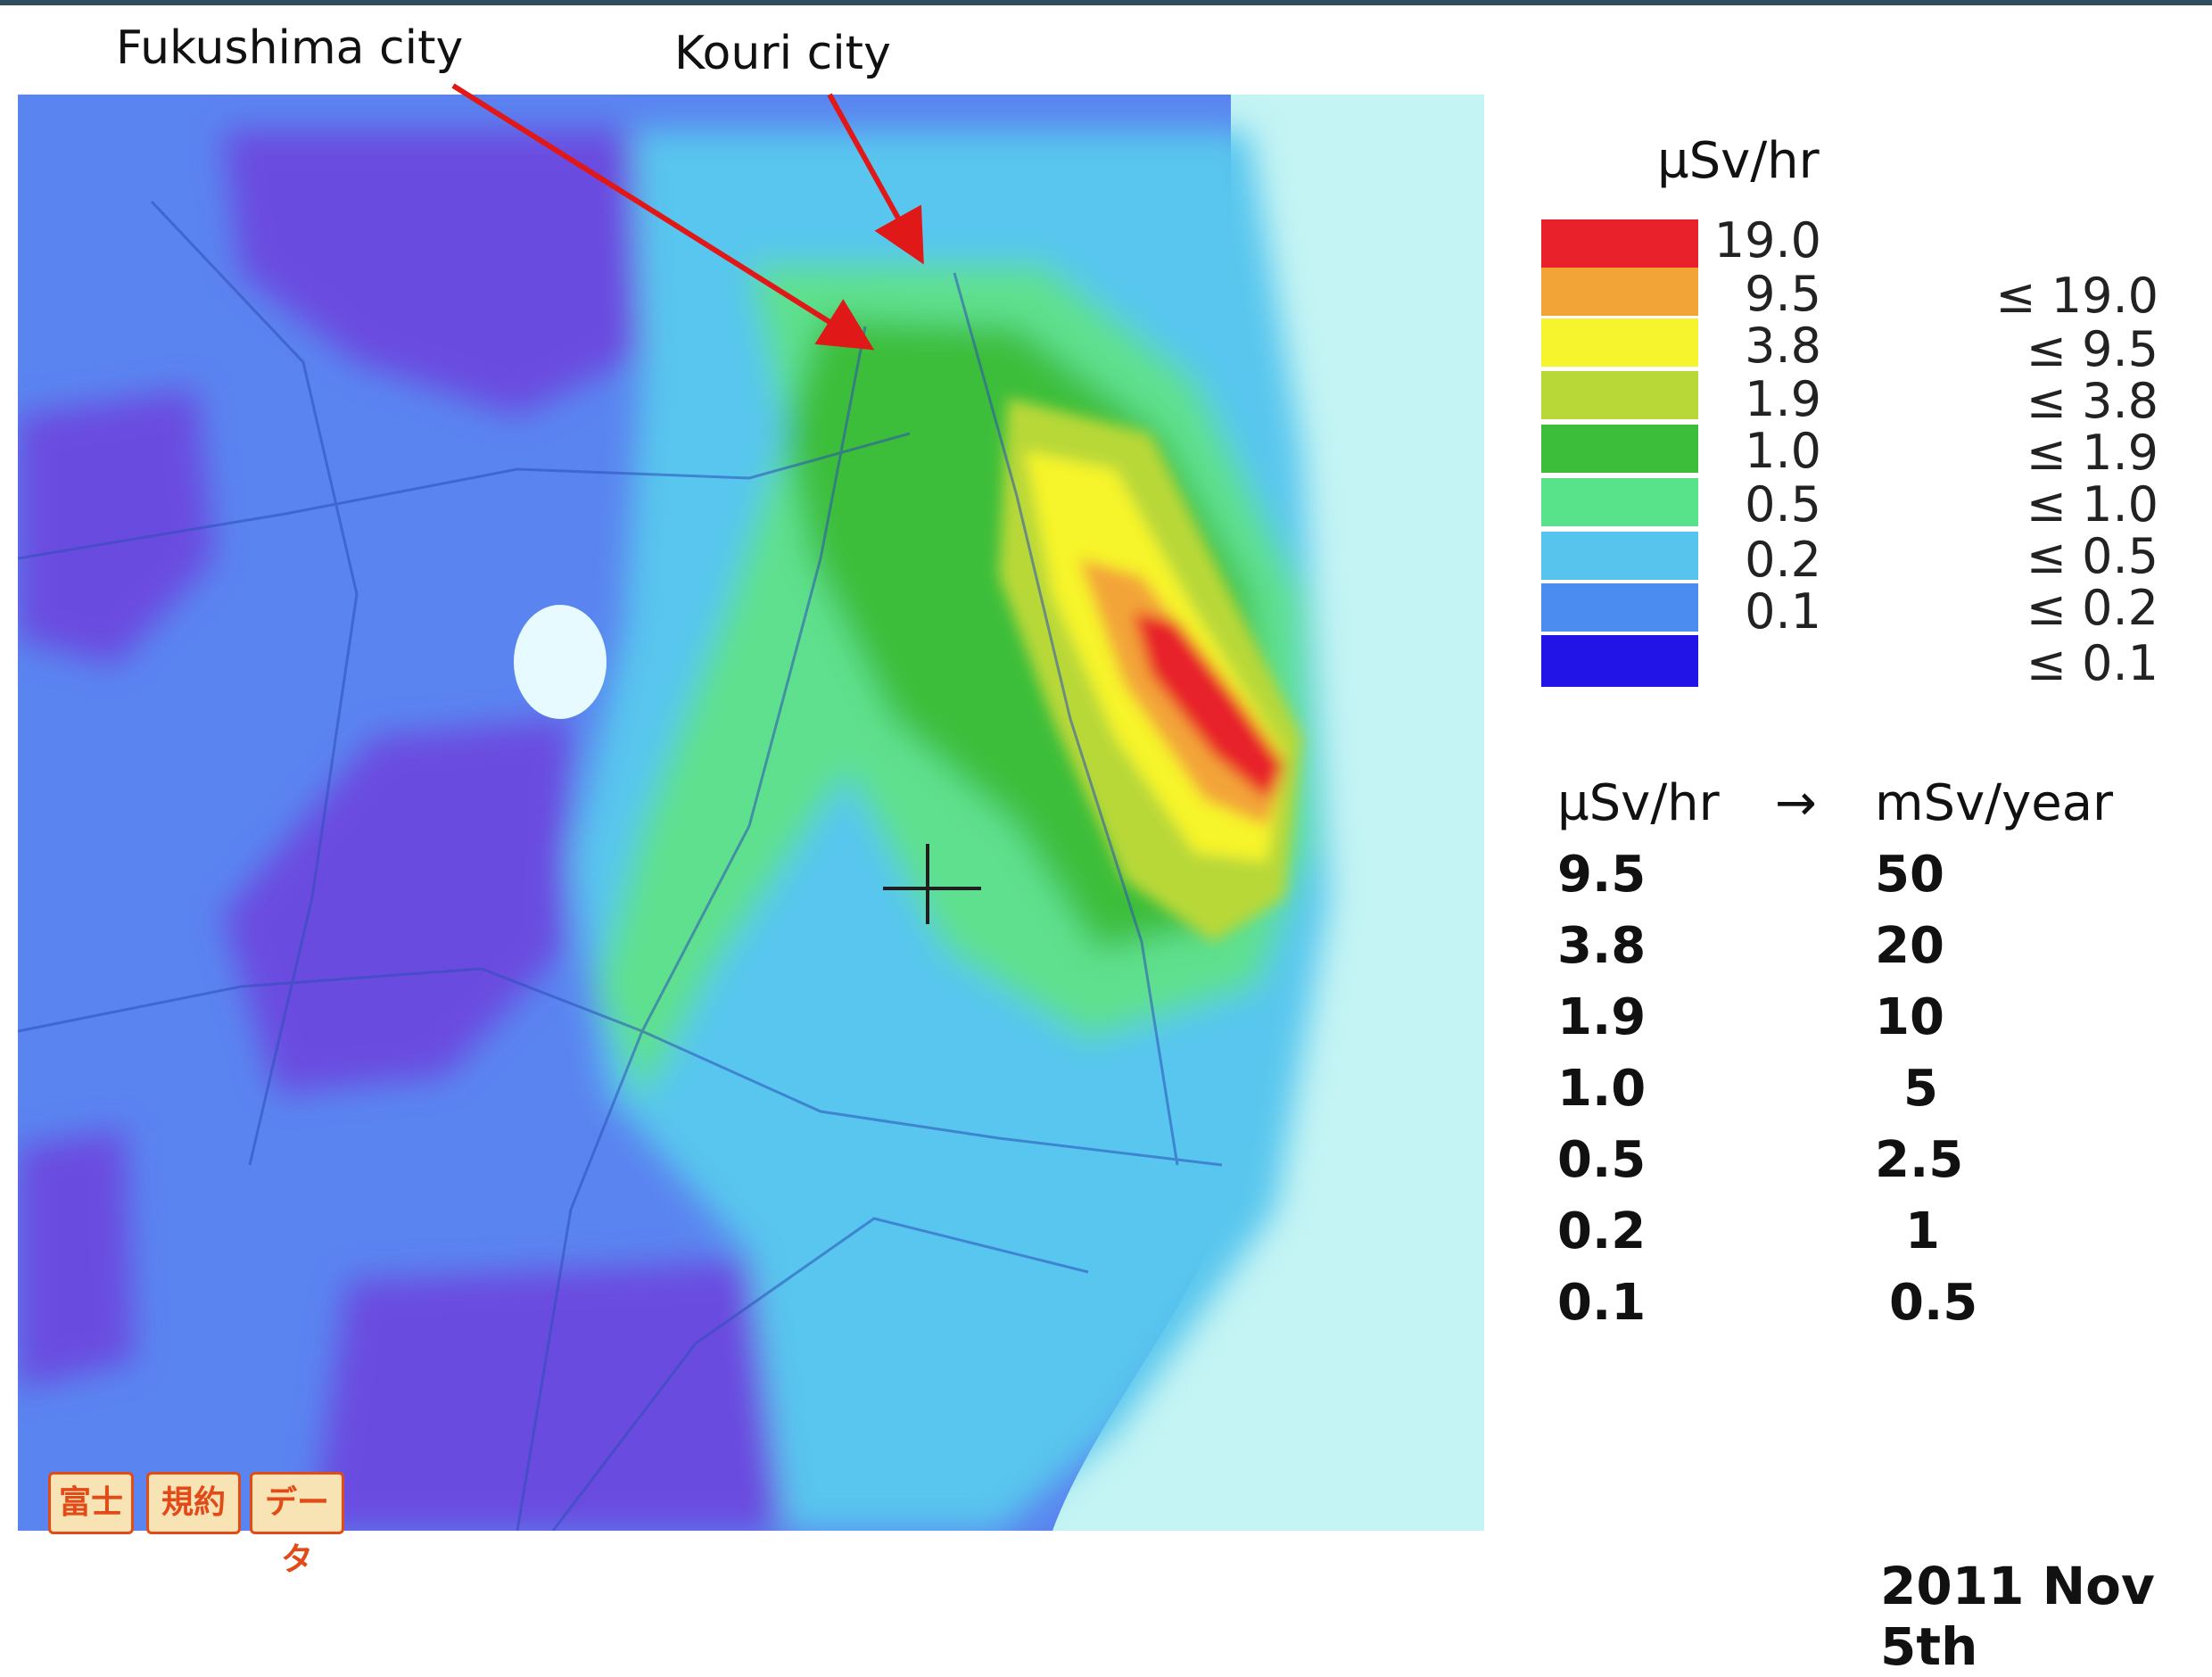  Describe the element at coordinates (783, 53) in the screenshot. I see `kouri-city-label: Kouri city` at that location.